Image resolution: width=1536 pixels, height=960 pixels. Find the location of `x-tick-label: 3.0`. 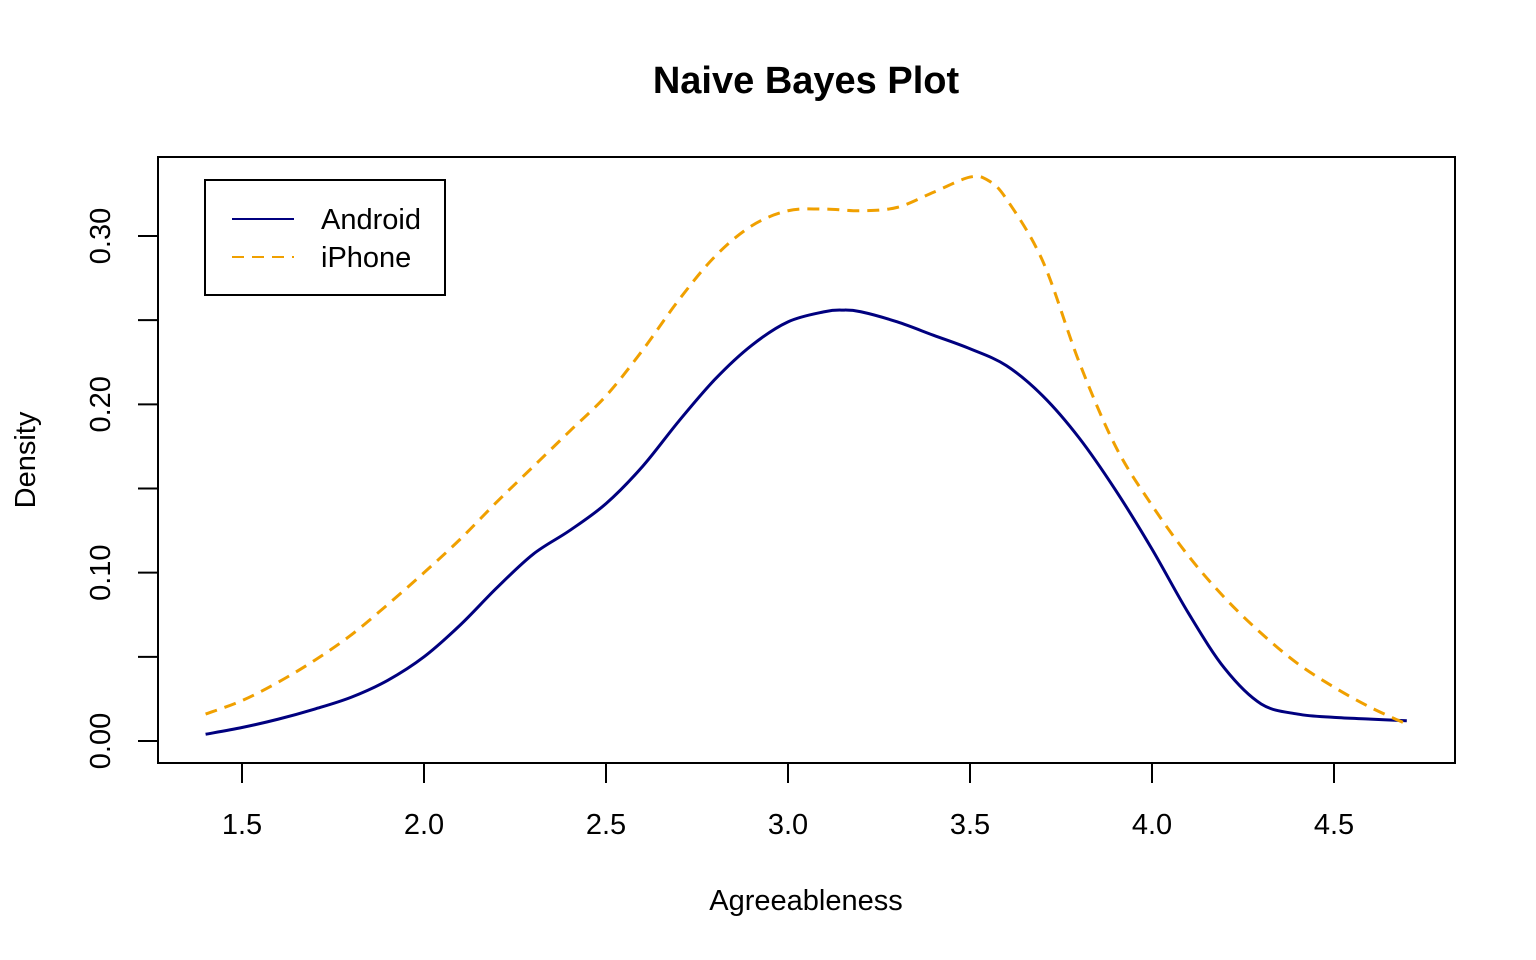

x-tick-label: 3.0 is located at coordinates (788, 825).